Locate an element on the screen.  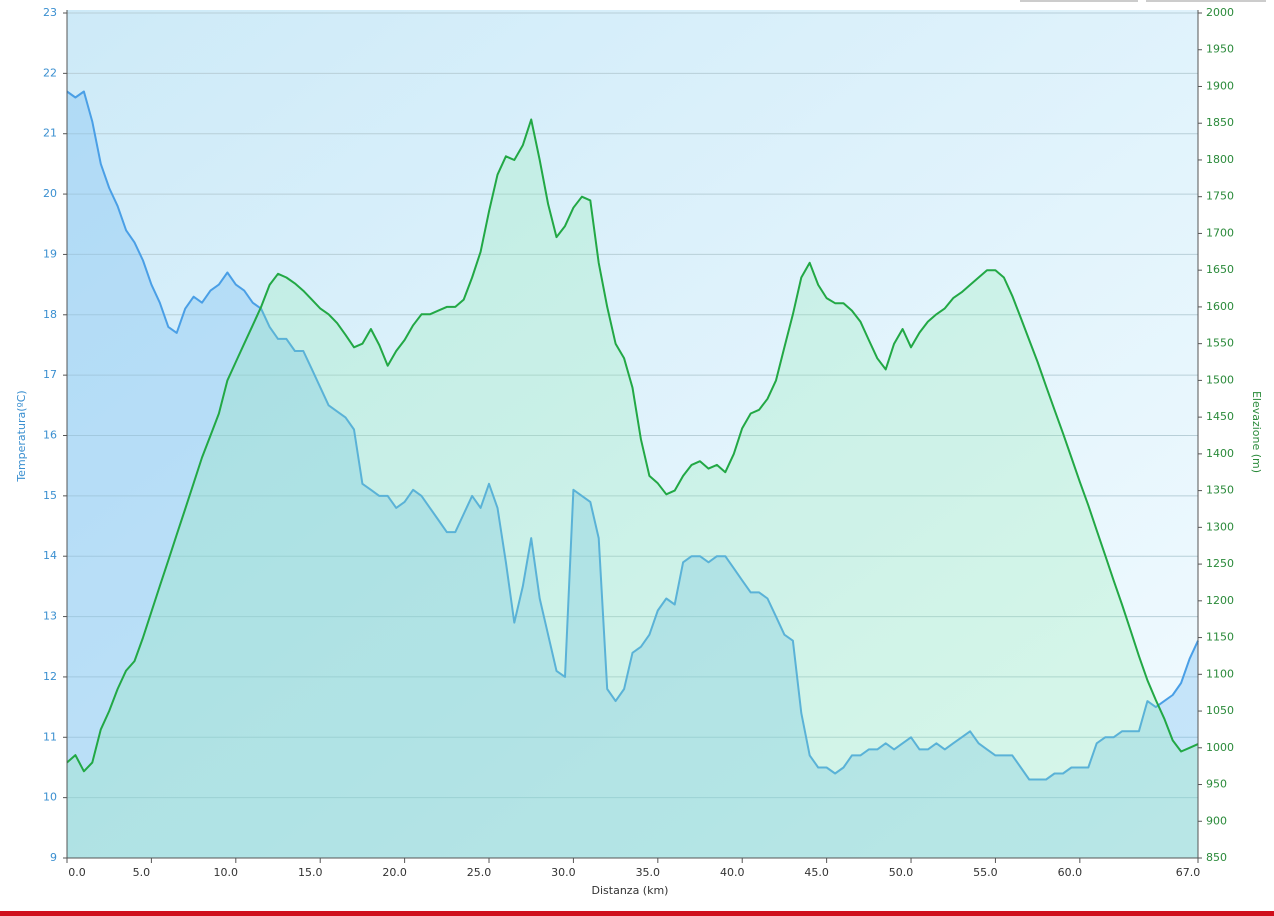
x-tick-label: 0.0 is located at coordinates (77, 872).